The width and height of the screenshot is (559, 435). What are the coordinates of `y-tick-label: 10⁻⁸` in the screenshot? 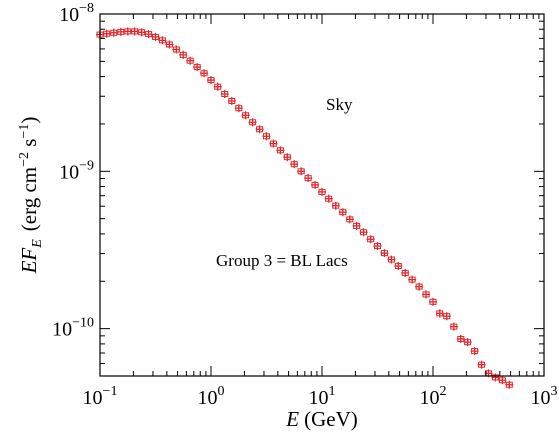 It's located at (76, 13).